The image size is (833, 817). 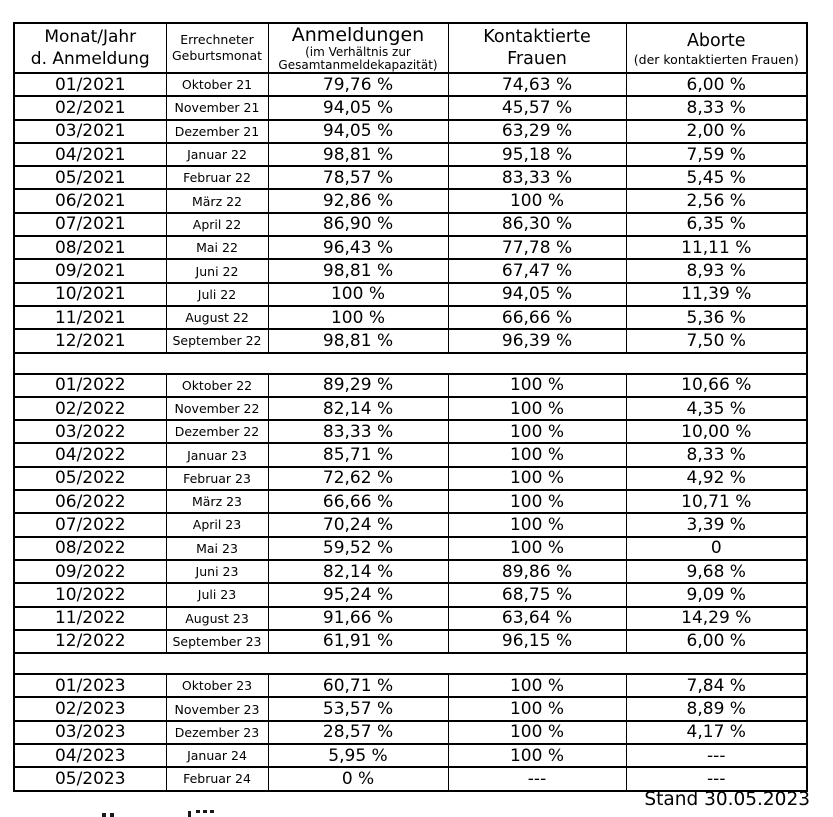 I want to click on cell-monat-jahr: 07/2022, so click(x=90, y=524).